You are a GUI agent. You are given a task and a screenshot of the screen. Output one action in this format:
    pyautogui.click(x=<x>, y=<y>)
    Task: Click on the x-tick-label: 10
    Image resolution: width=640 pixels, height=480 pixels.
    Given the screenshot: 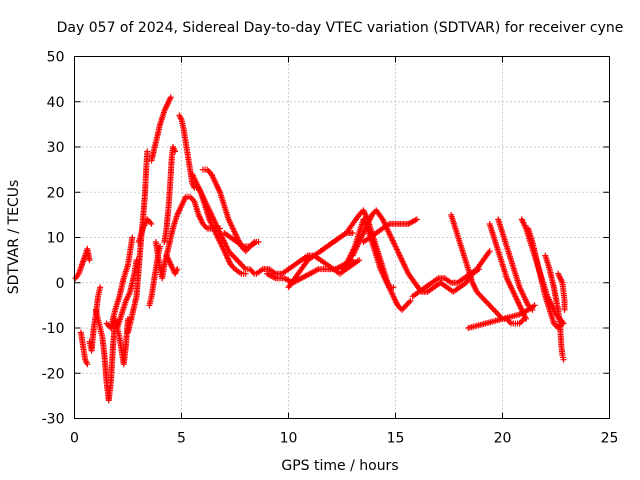 What is the action you would take?
    pyautogui.click(x=289, y=439)
    